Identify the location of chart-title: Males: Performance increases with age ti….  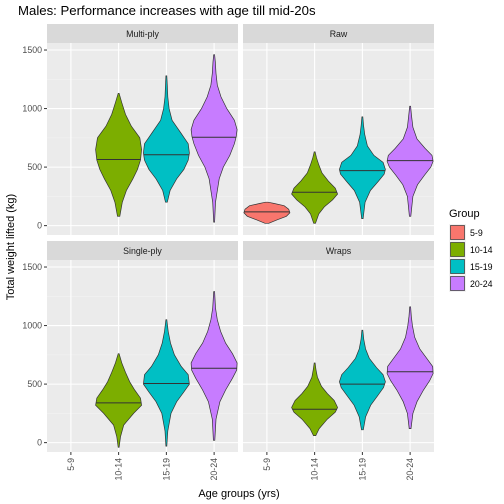
(167, 10).